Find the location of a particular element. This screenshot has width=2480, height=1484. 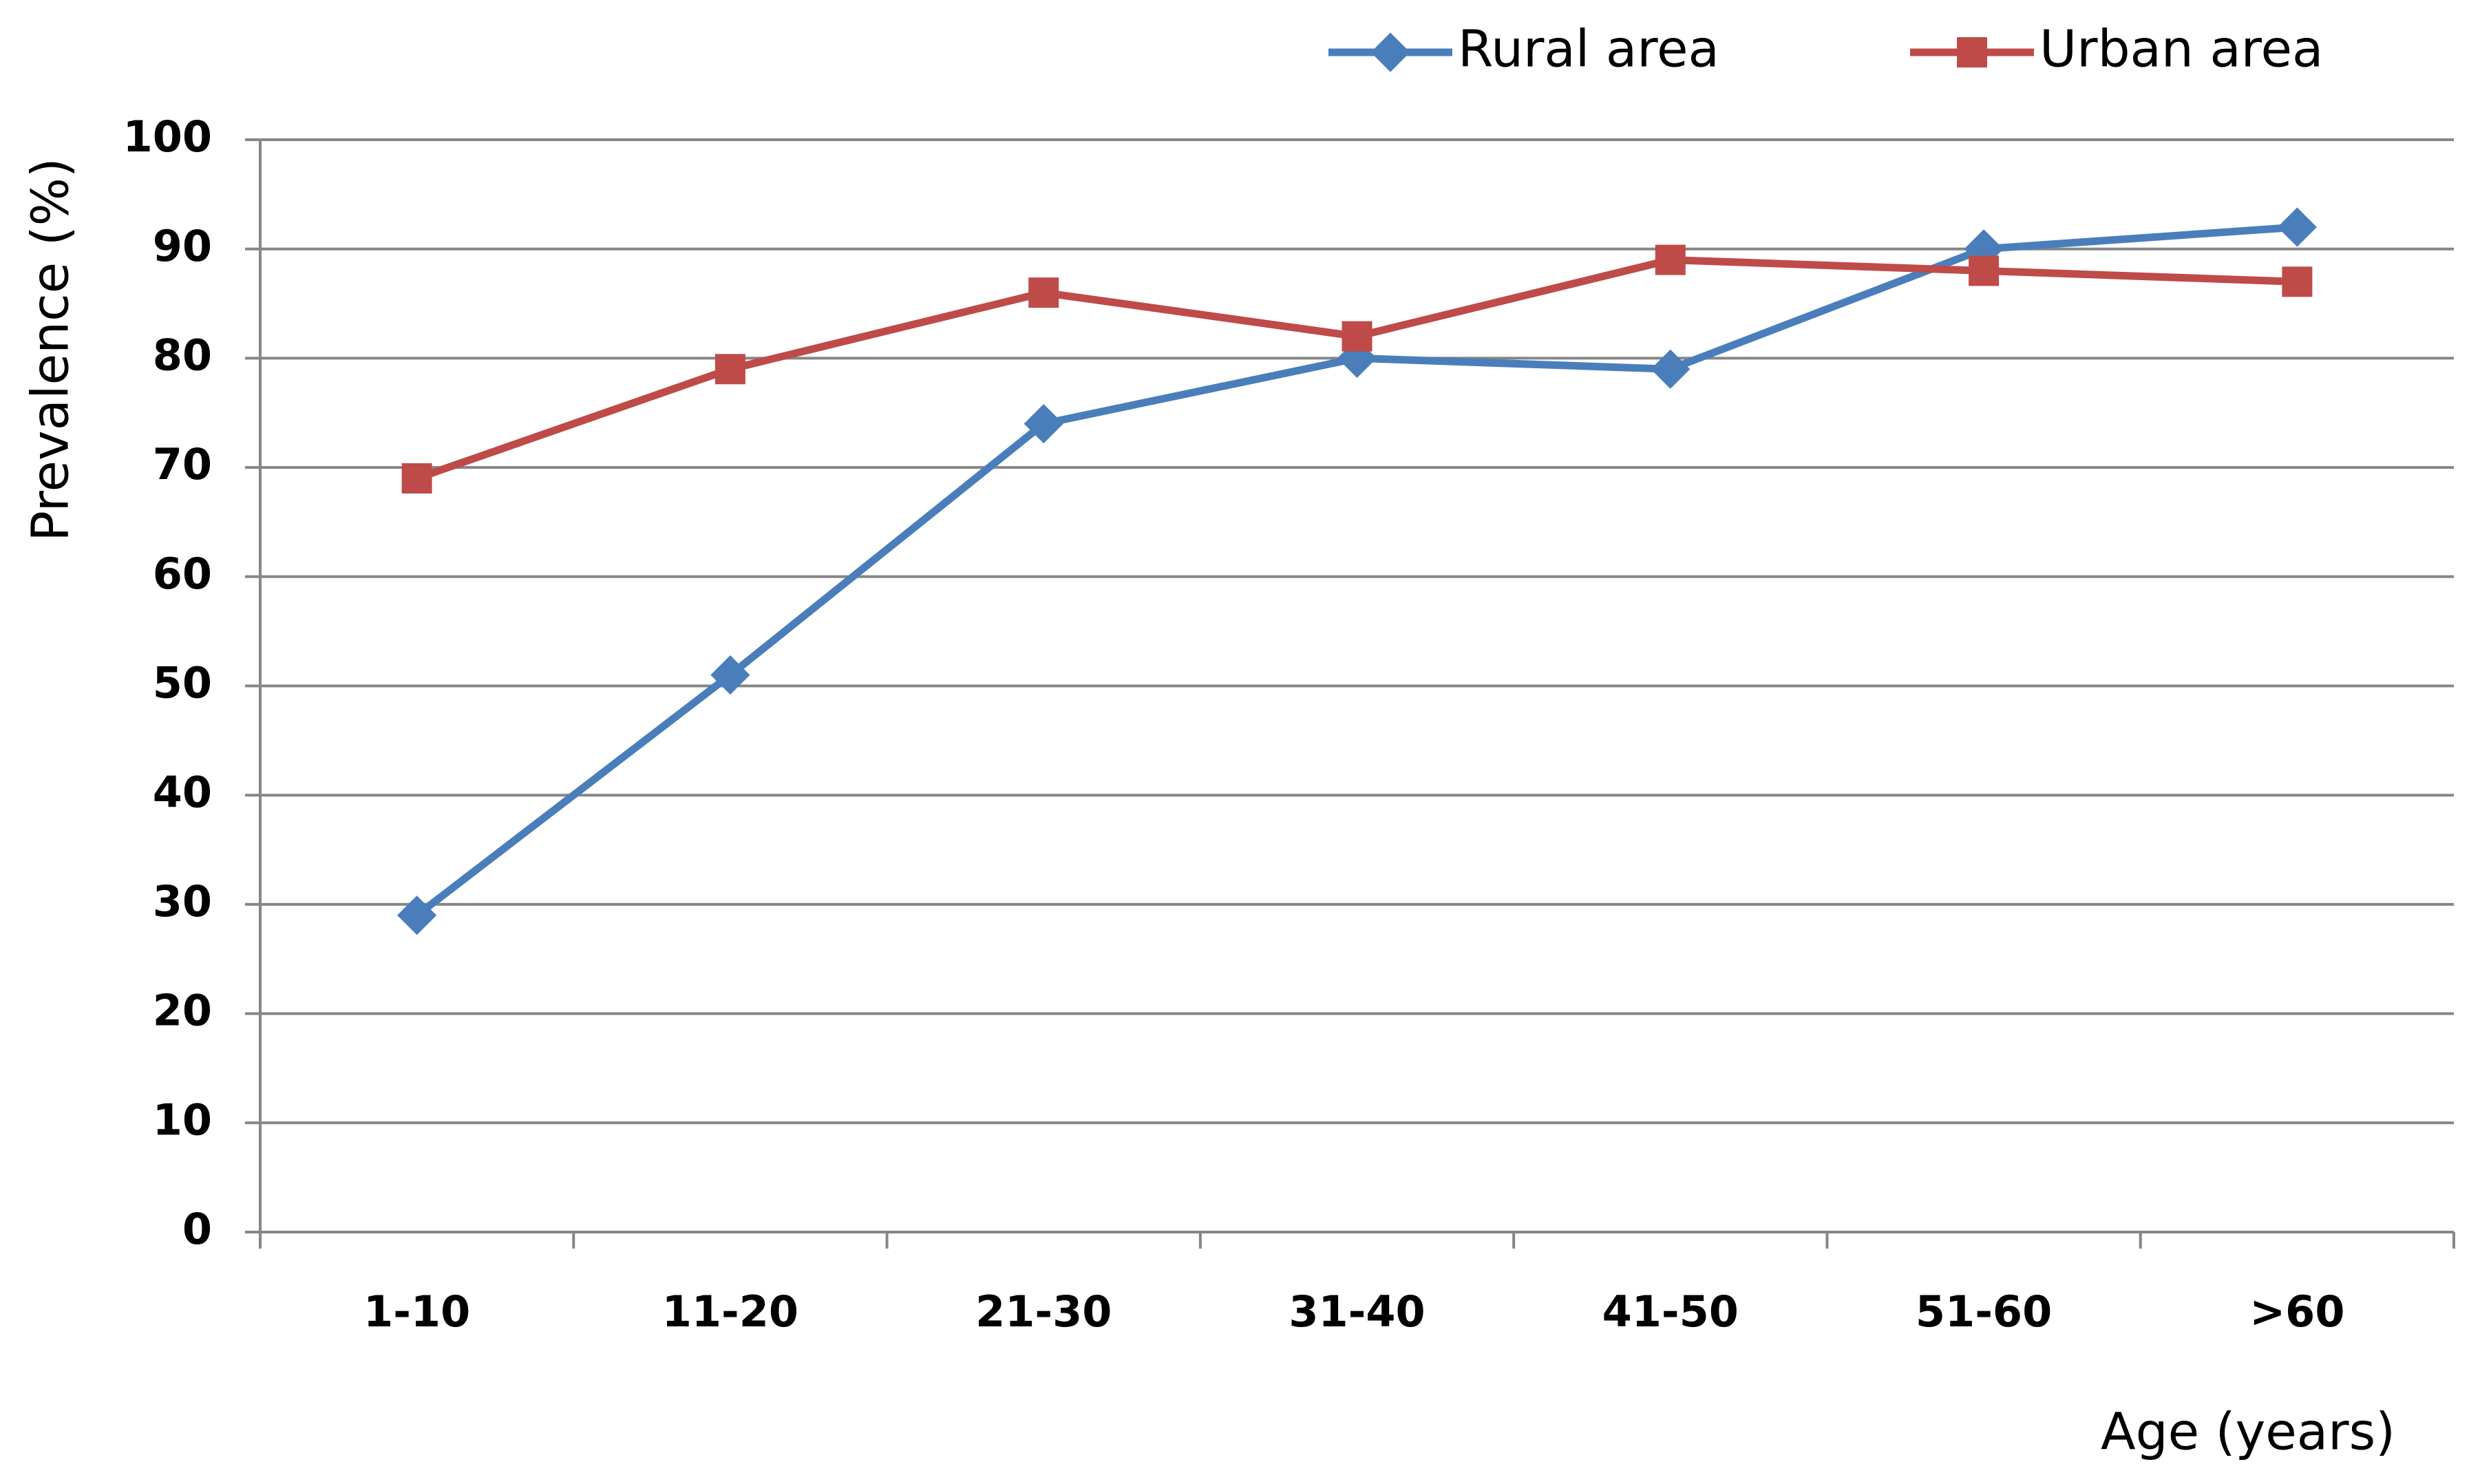

y-tick-label: 30 is located at coordinates (182, 901).